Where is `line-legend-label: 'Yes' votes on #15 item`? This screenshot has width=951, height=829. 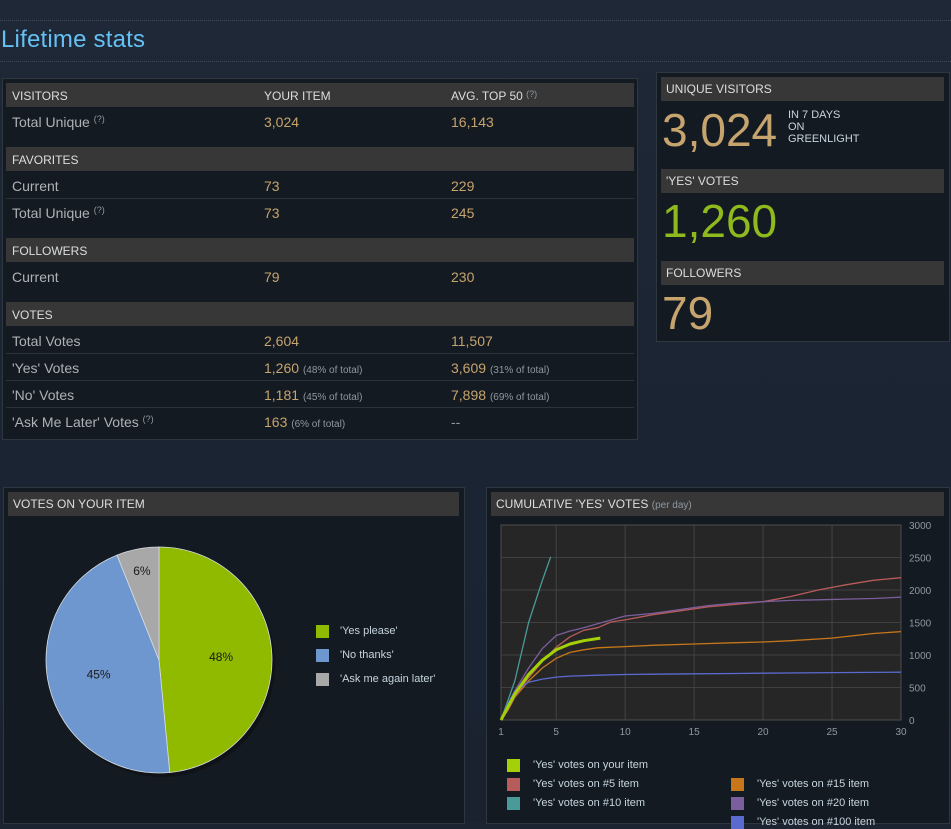
line-legend-label: 'Yes' votes on #15 item is located at coordinates (813, 784).